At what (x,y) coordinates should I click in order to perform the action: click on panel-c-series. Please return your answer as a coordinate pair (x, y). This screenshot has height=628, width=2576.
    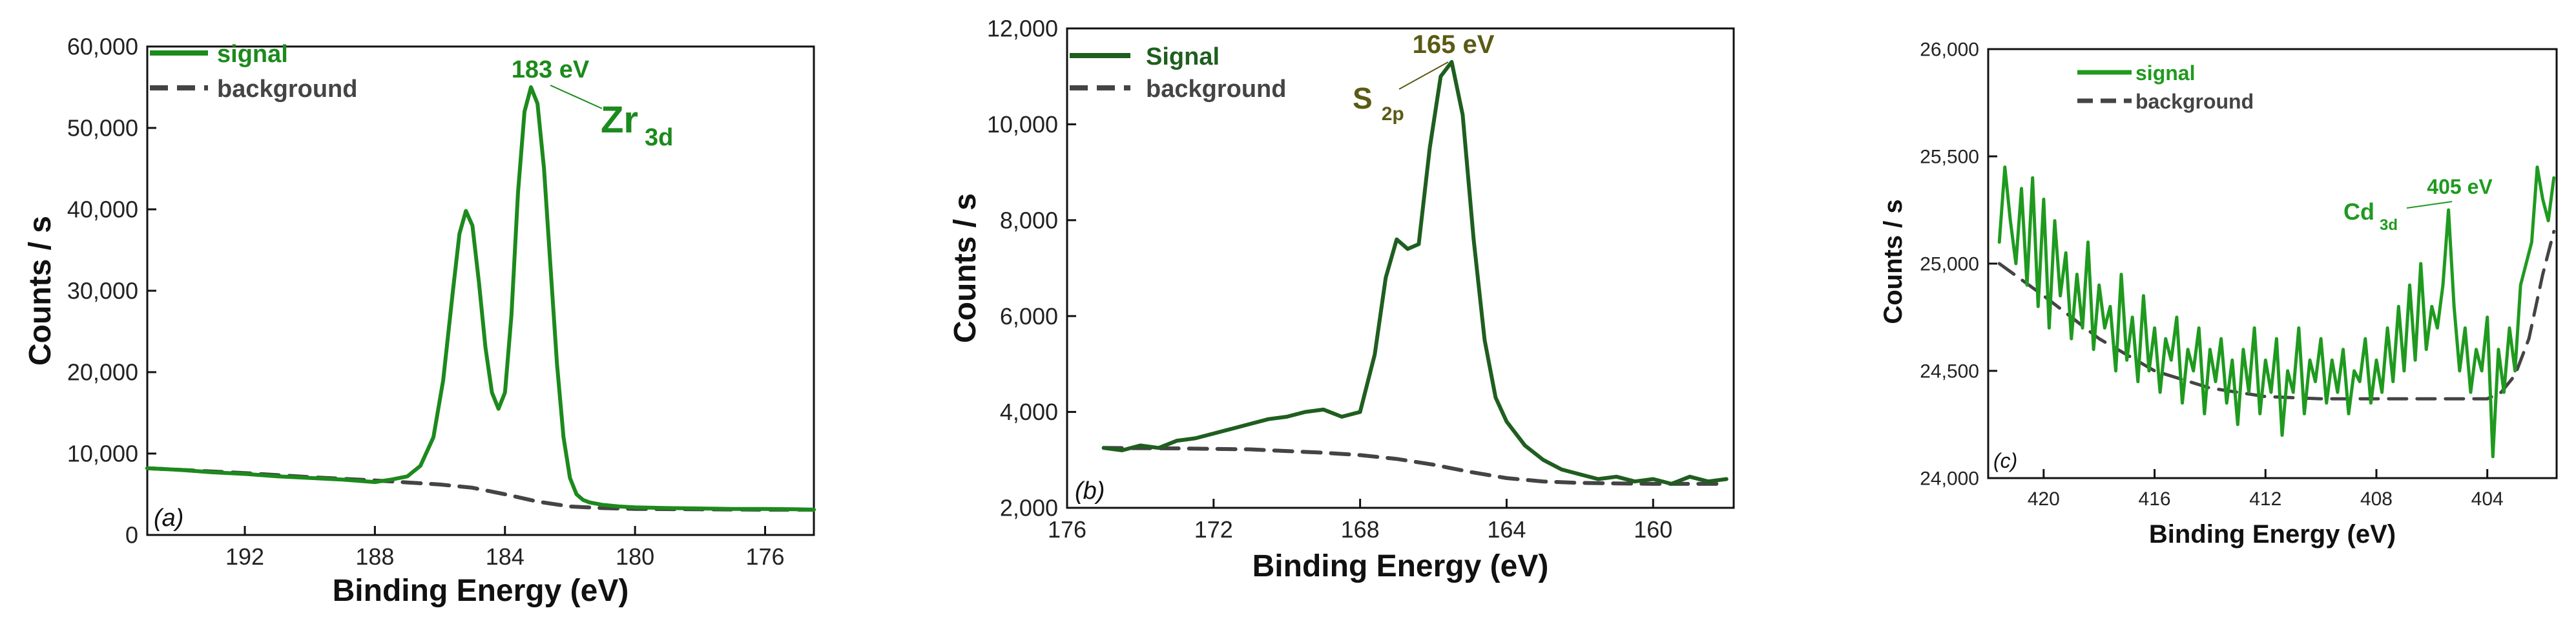
    Looking at the image, I should click on (2276, 312).